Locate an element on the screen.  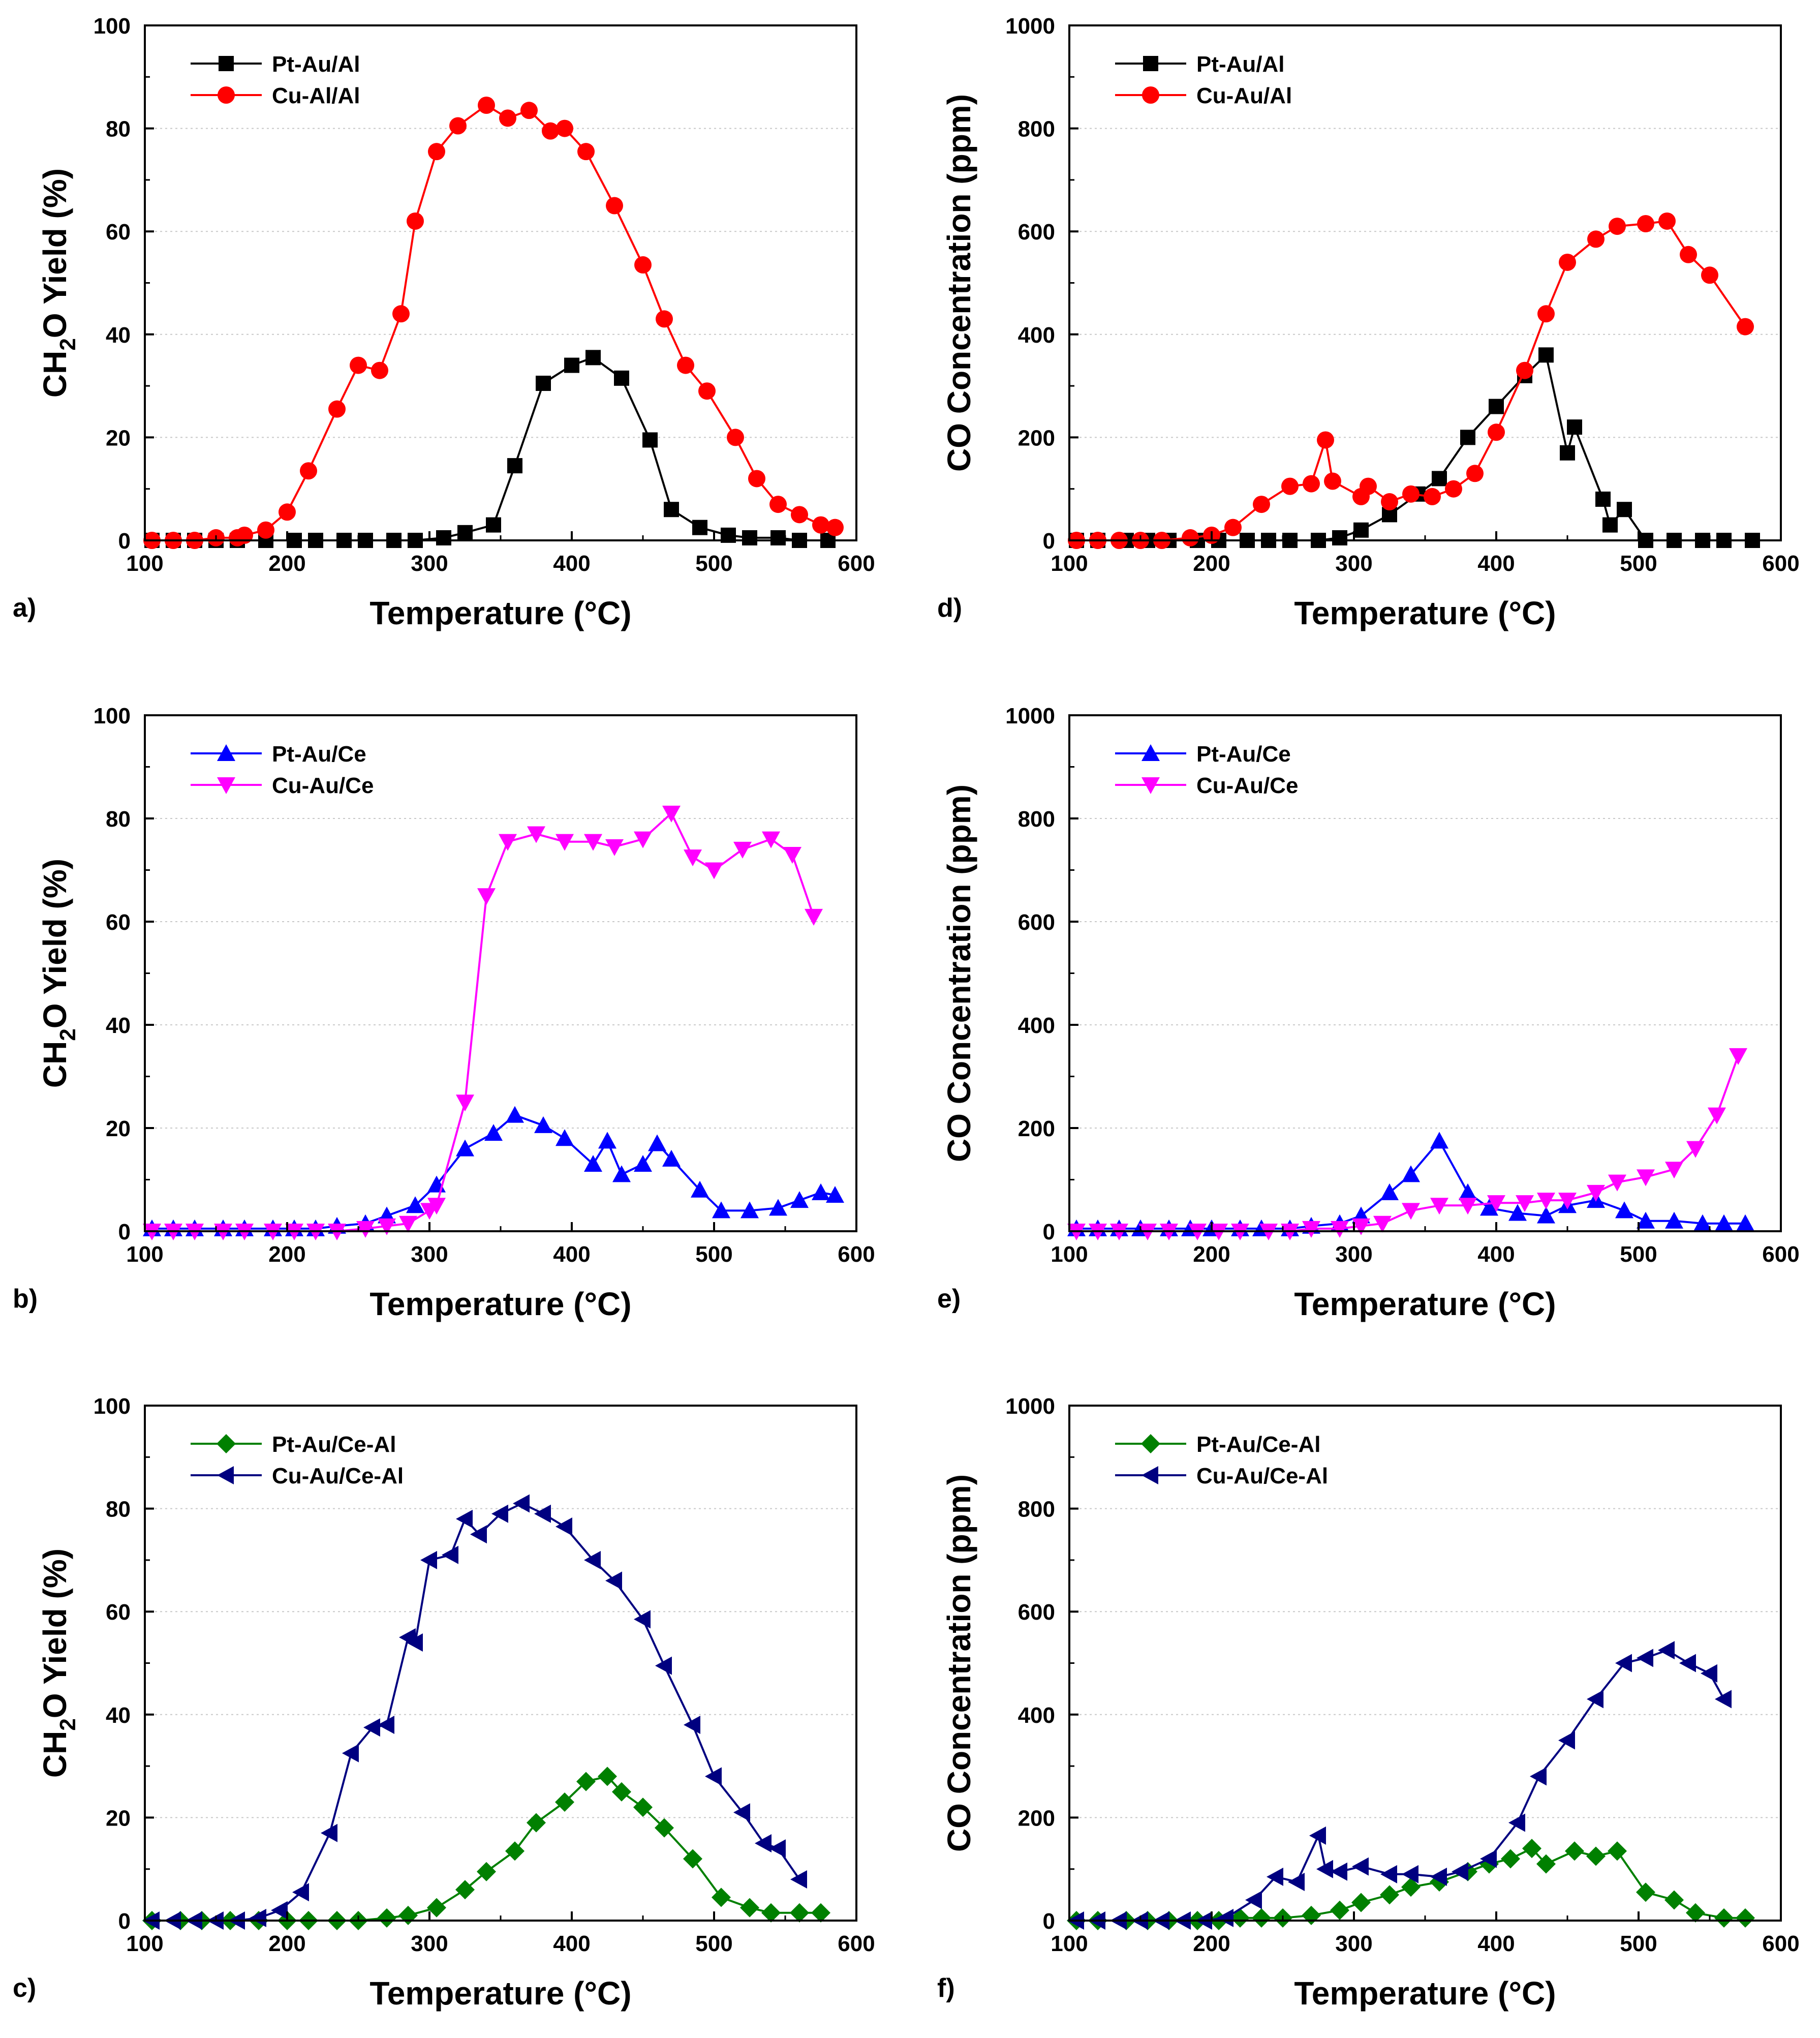
y-tick-label: 800 is located at coordinates (1036, 820).